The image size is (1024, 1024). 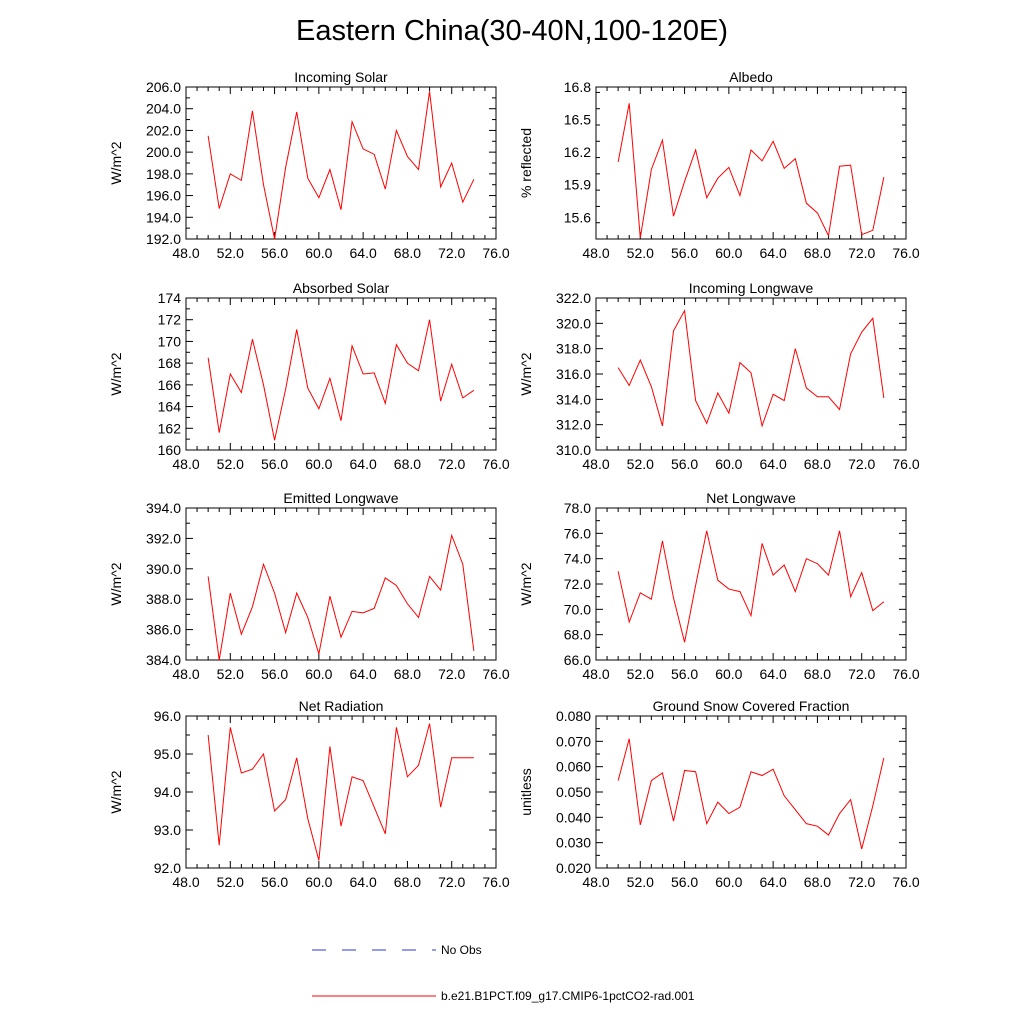 I want to click on y-tick-label: 318.0, so click(x=573, y=349).